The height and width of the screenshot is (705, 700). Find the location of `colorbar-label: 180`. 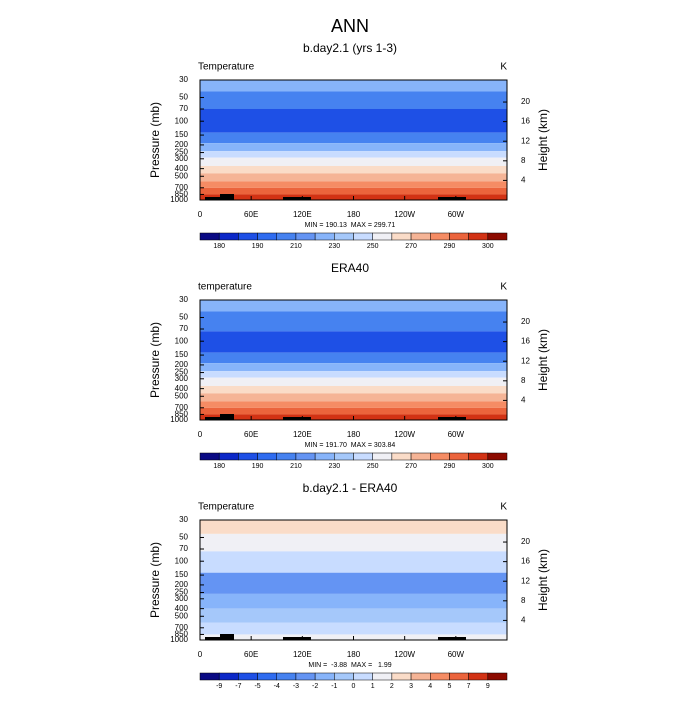

colorbar-label: 180 is located at coordinates (219, 246).